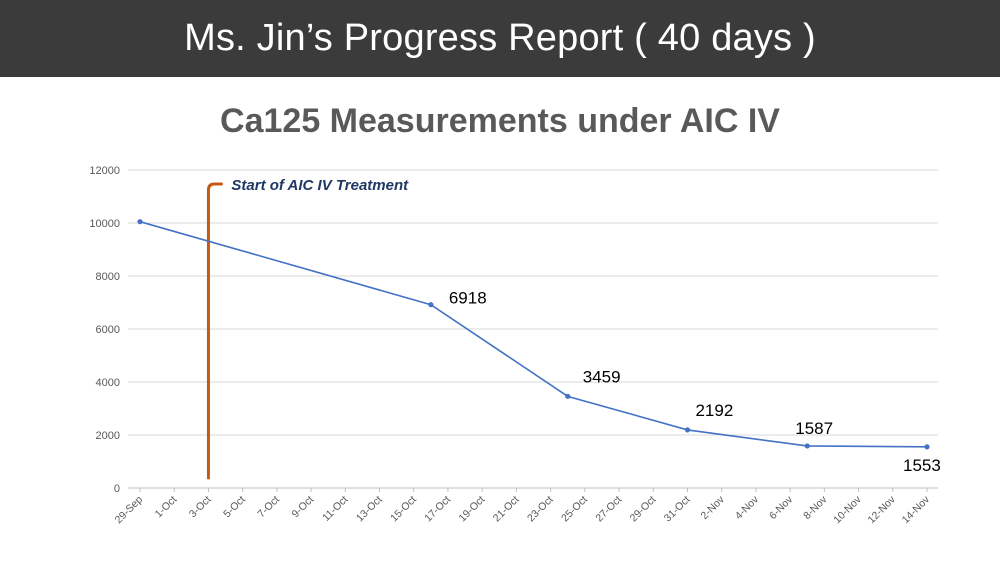 The height and width of the screenshot is (563, 1000). I want to click on x-tick-label: 21-Oct, so click(506, 509).